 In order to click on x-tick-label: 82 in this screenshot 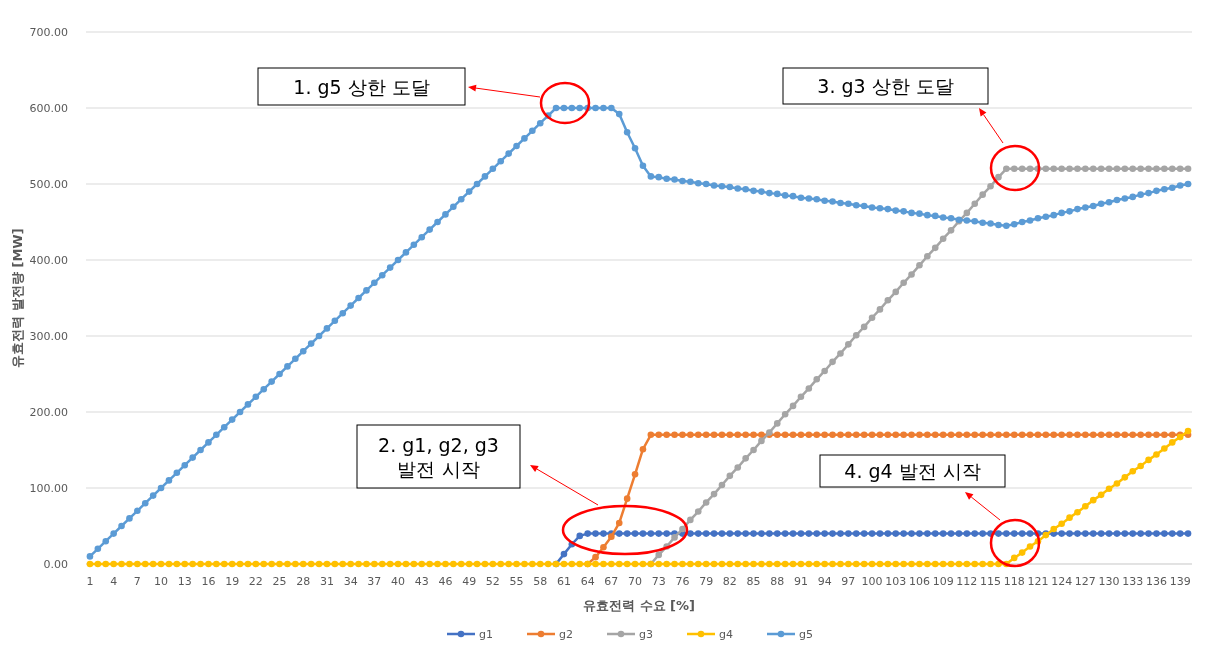, I will do `click(729, 581)`.